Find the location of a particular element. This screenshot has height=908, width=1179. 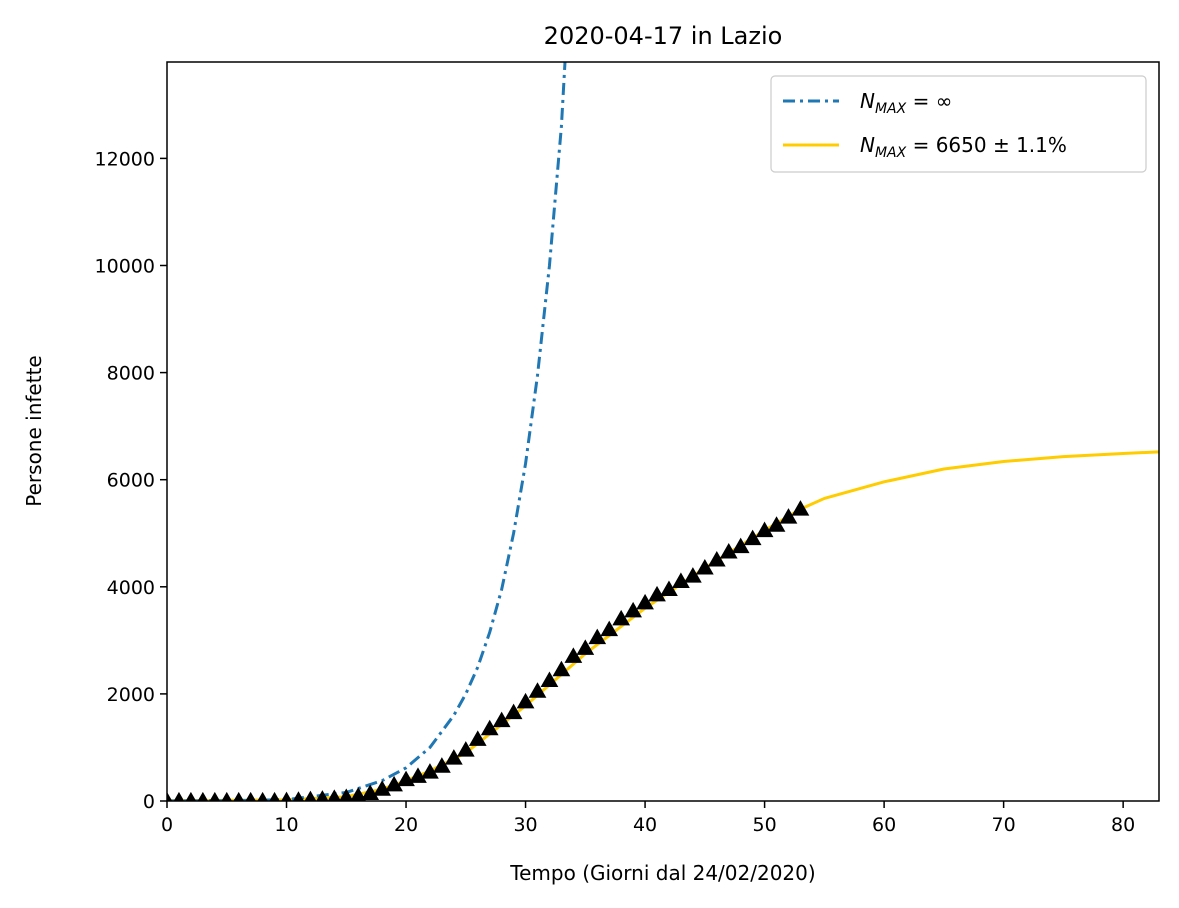

x-axis-label: Tempo (Giorni dal 24/02/2020) is located at coordinates (662, 873).